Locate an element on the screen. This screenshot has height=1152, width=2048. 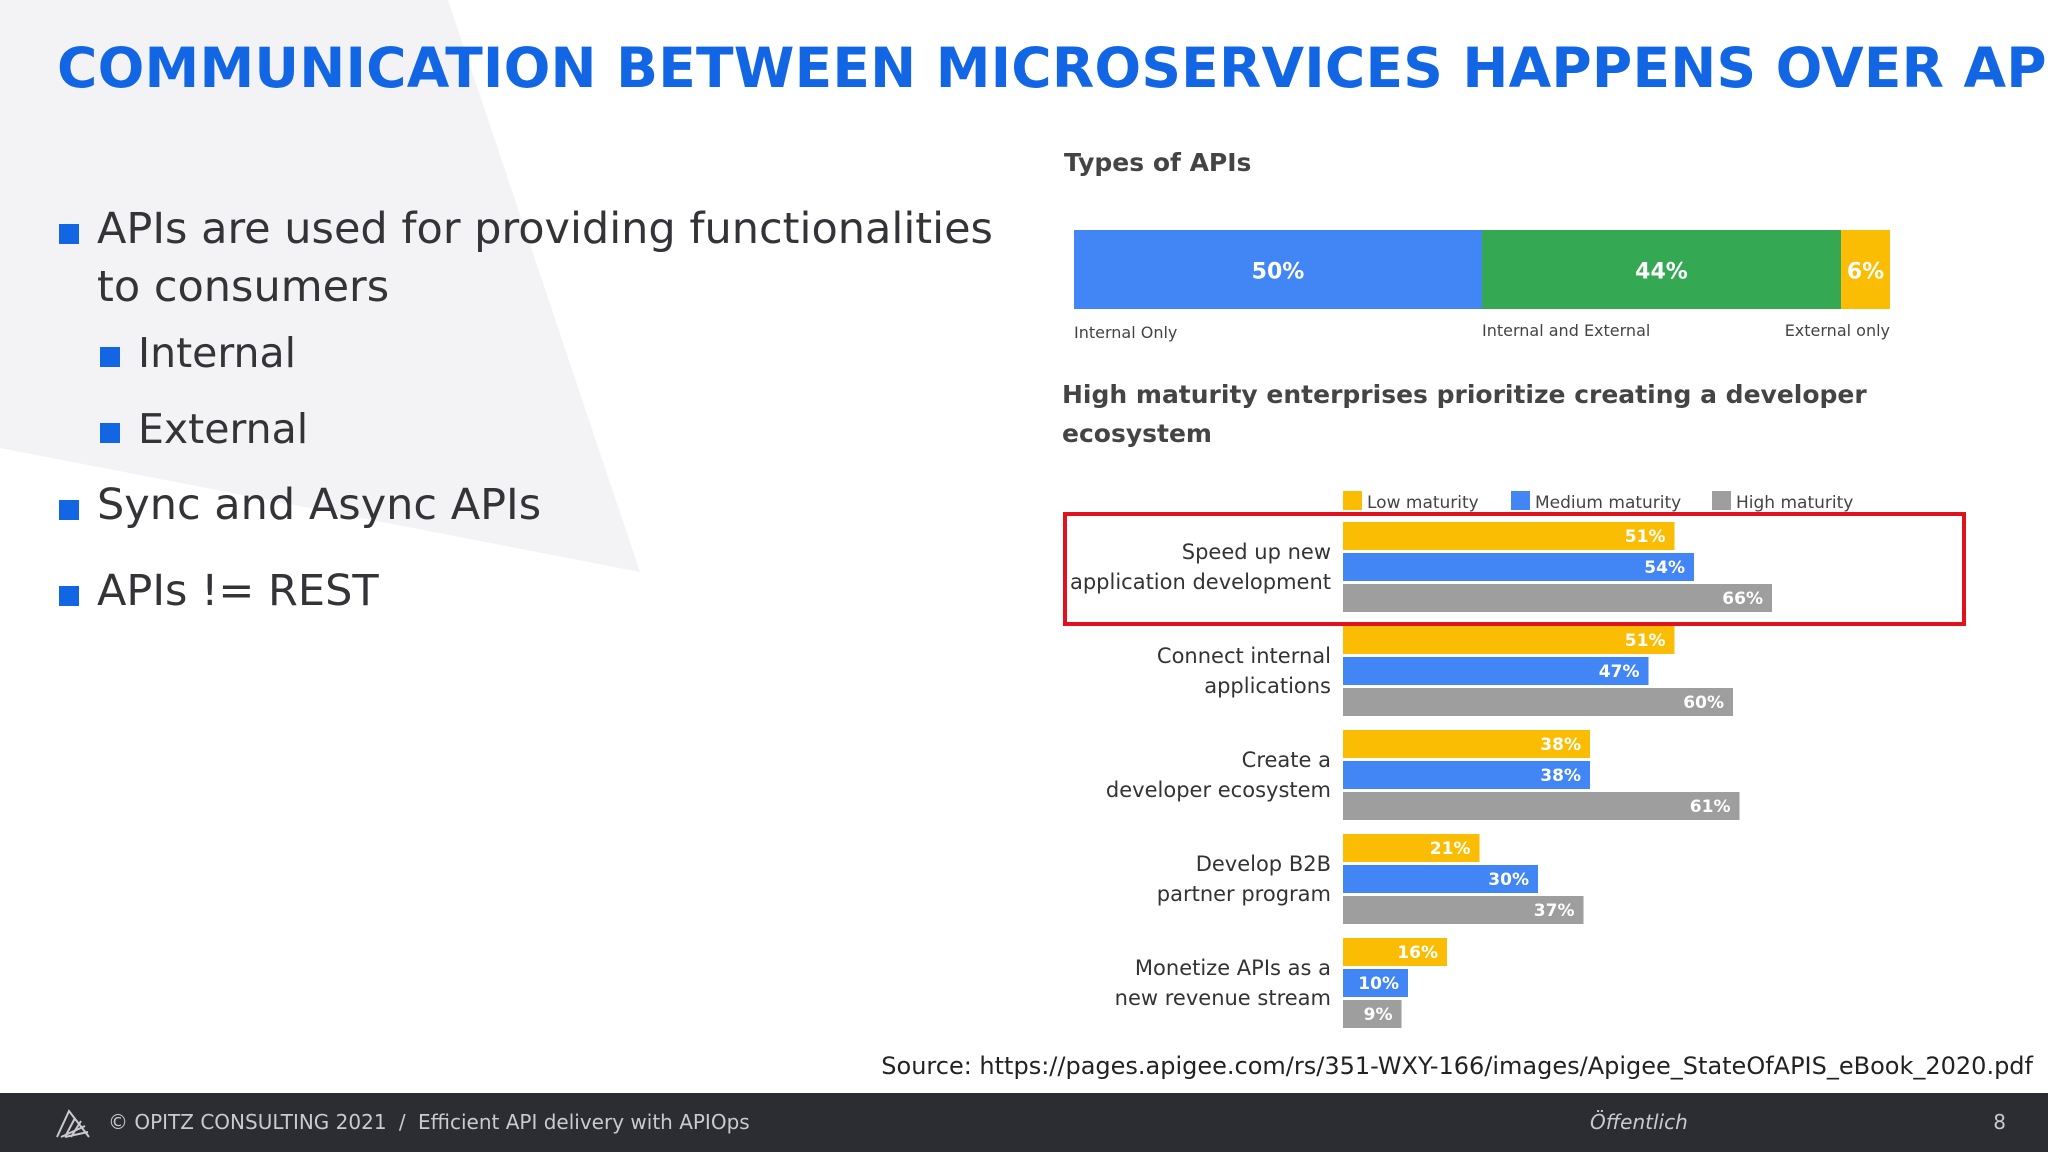
category-label-line2: new revenue stream is located at coordinates (1223, 998).